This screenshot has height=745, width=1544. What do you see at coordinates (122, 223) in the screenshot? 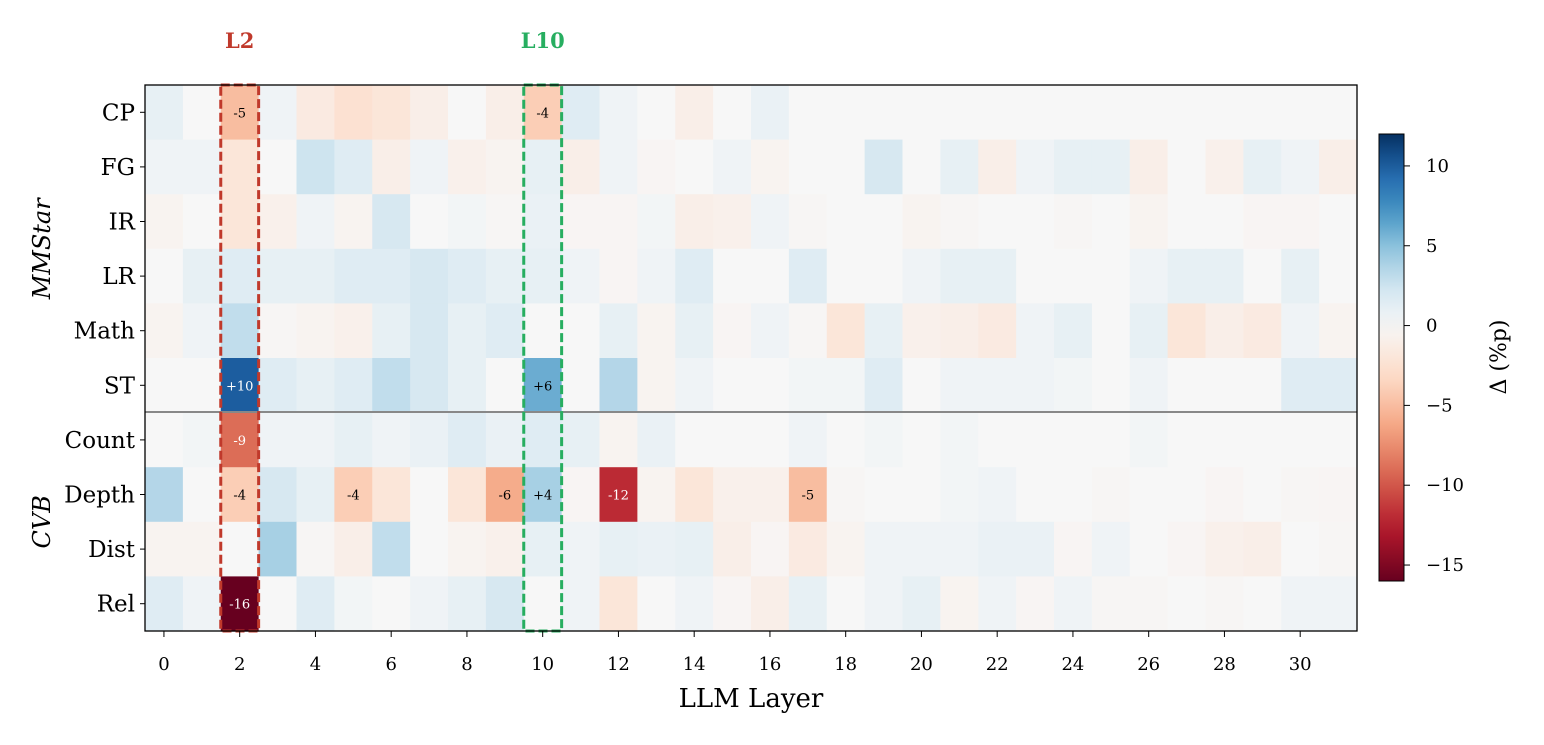
I see `row-label: IR` at bounding box center [122, 223].